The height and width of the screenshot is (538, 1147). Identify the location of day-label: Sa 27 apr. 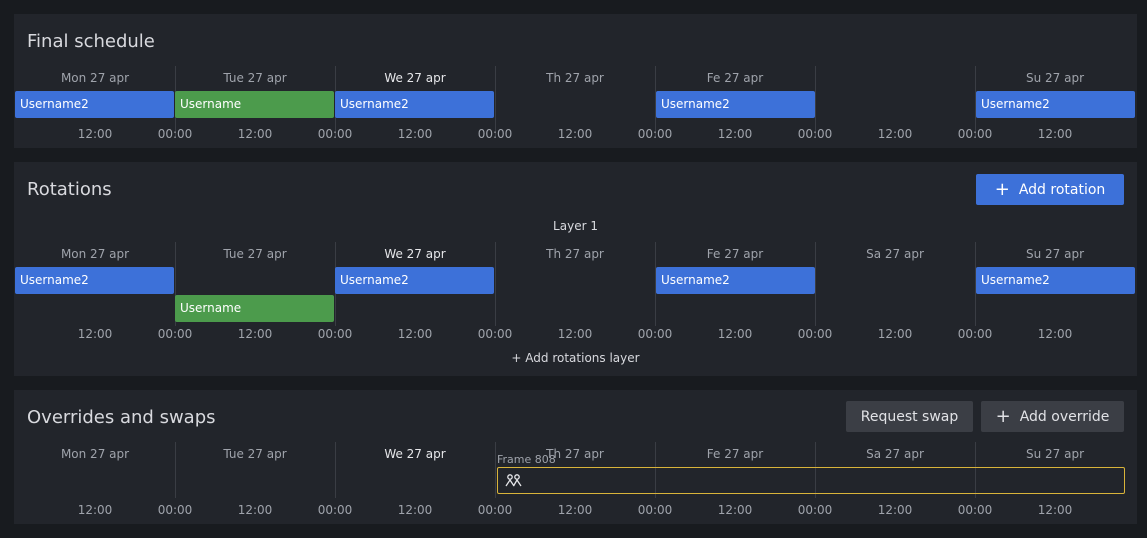
(895, 254).